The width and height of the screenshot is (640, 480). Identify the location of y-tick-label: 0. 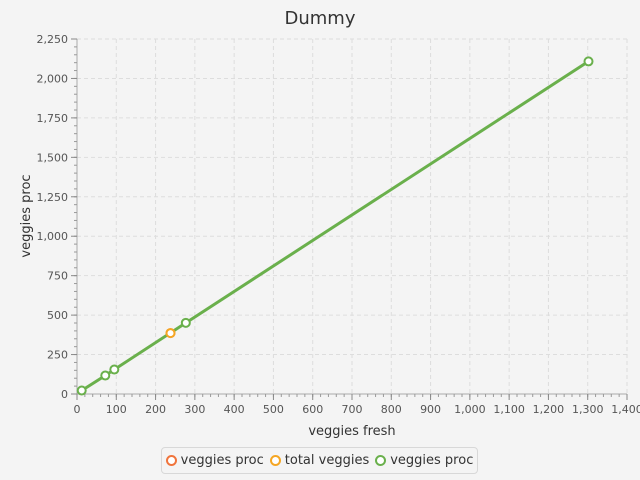
(64, 394).